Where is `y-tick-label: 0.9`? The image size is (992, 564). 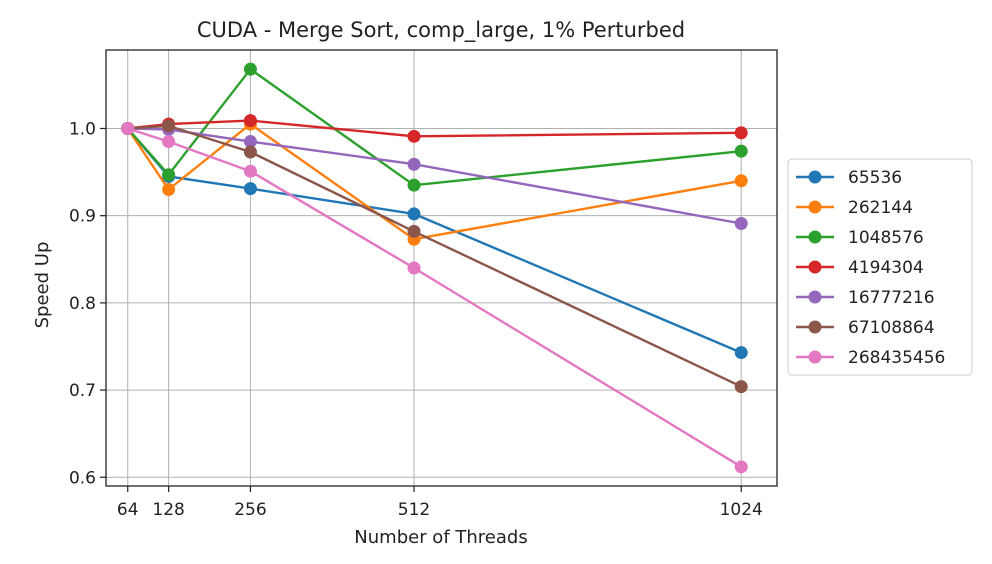 y-tick-label: 0.9 is located at coordinates (82, 217).